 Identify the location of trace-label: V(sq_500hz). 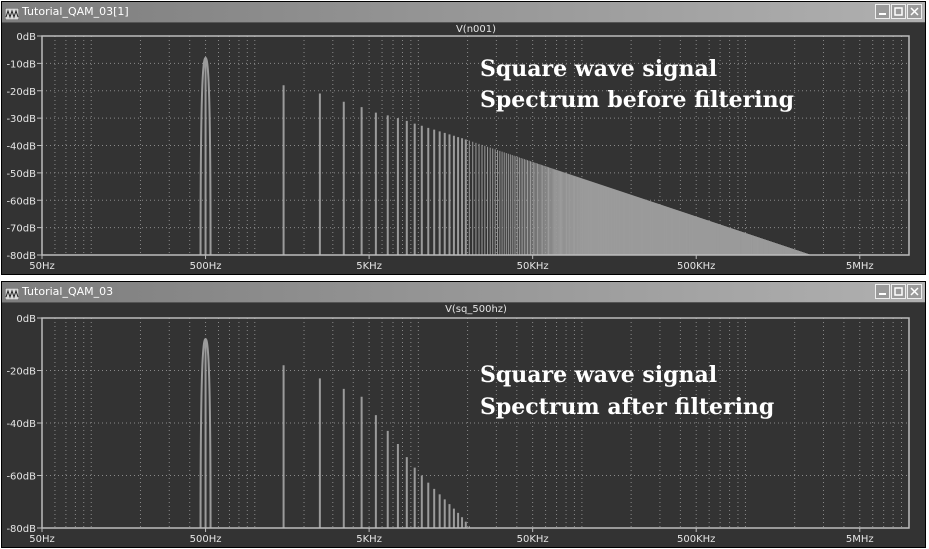
(476, 309).